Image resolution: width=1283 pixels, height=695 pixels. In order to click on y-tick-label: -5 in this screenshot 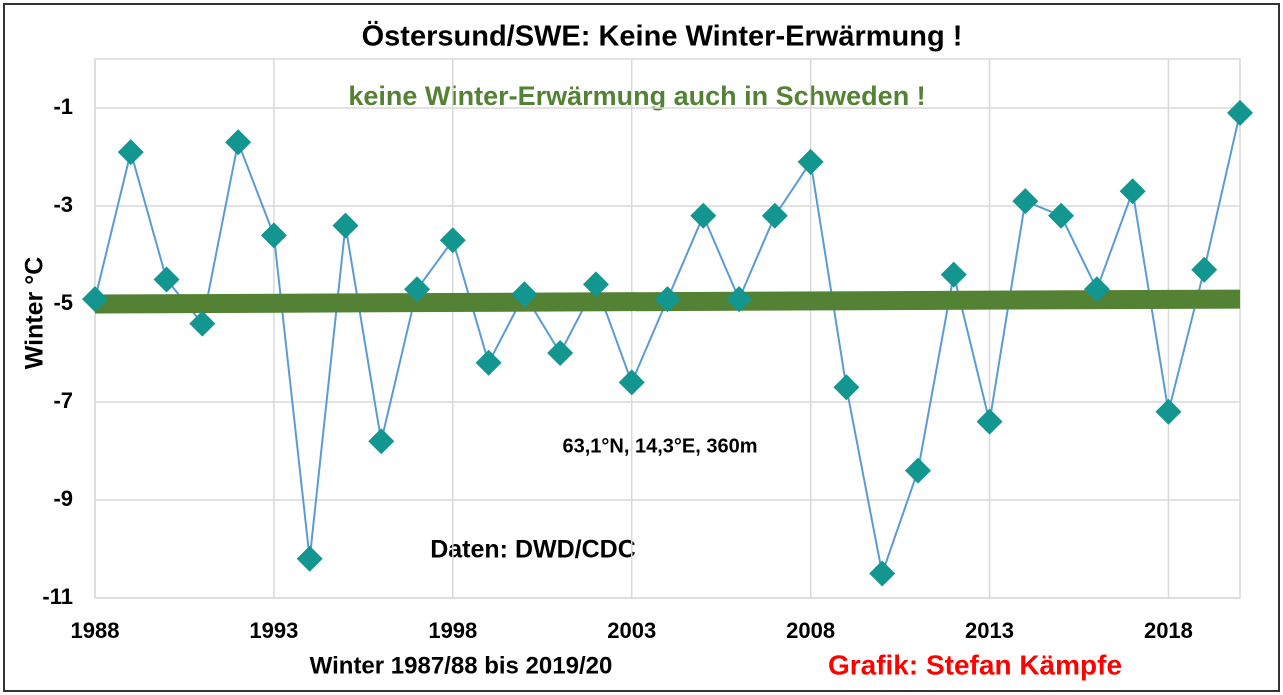, I will do `click(63, 302)`.